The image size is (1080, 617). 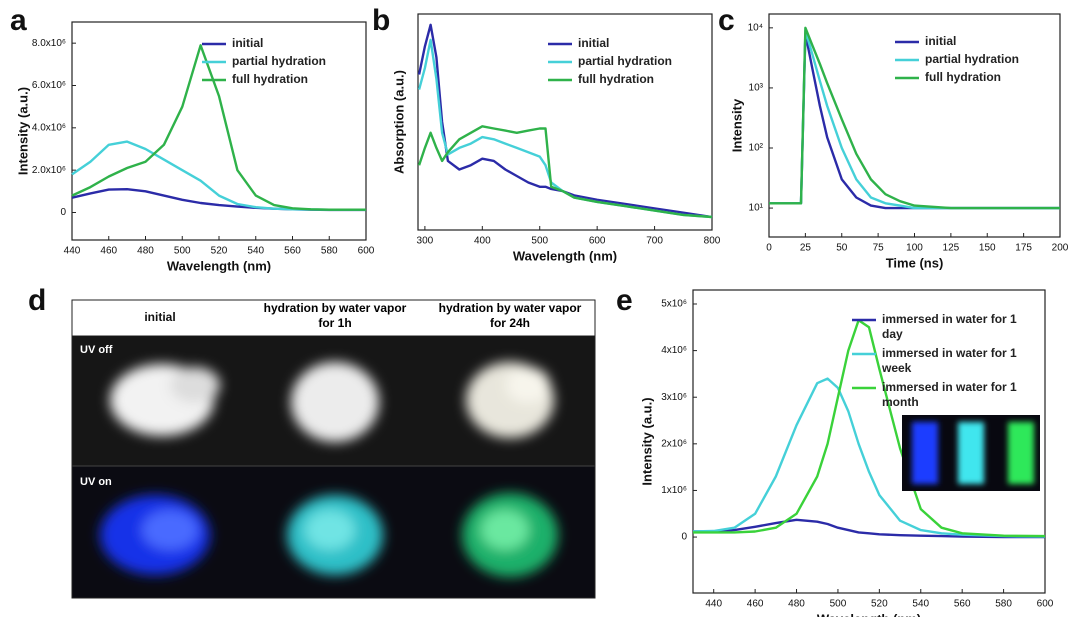 I want to click on y-tick-label: 2.0x10⁶, so click(x=49, y=170).